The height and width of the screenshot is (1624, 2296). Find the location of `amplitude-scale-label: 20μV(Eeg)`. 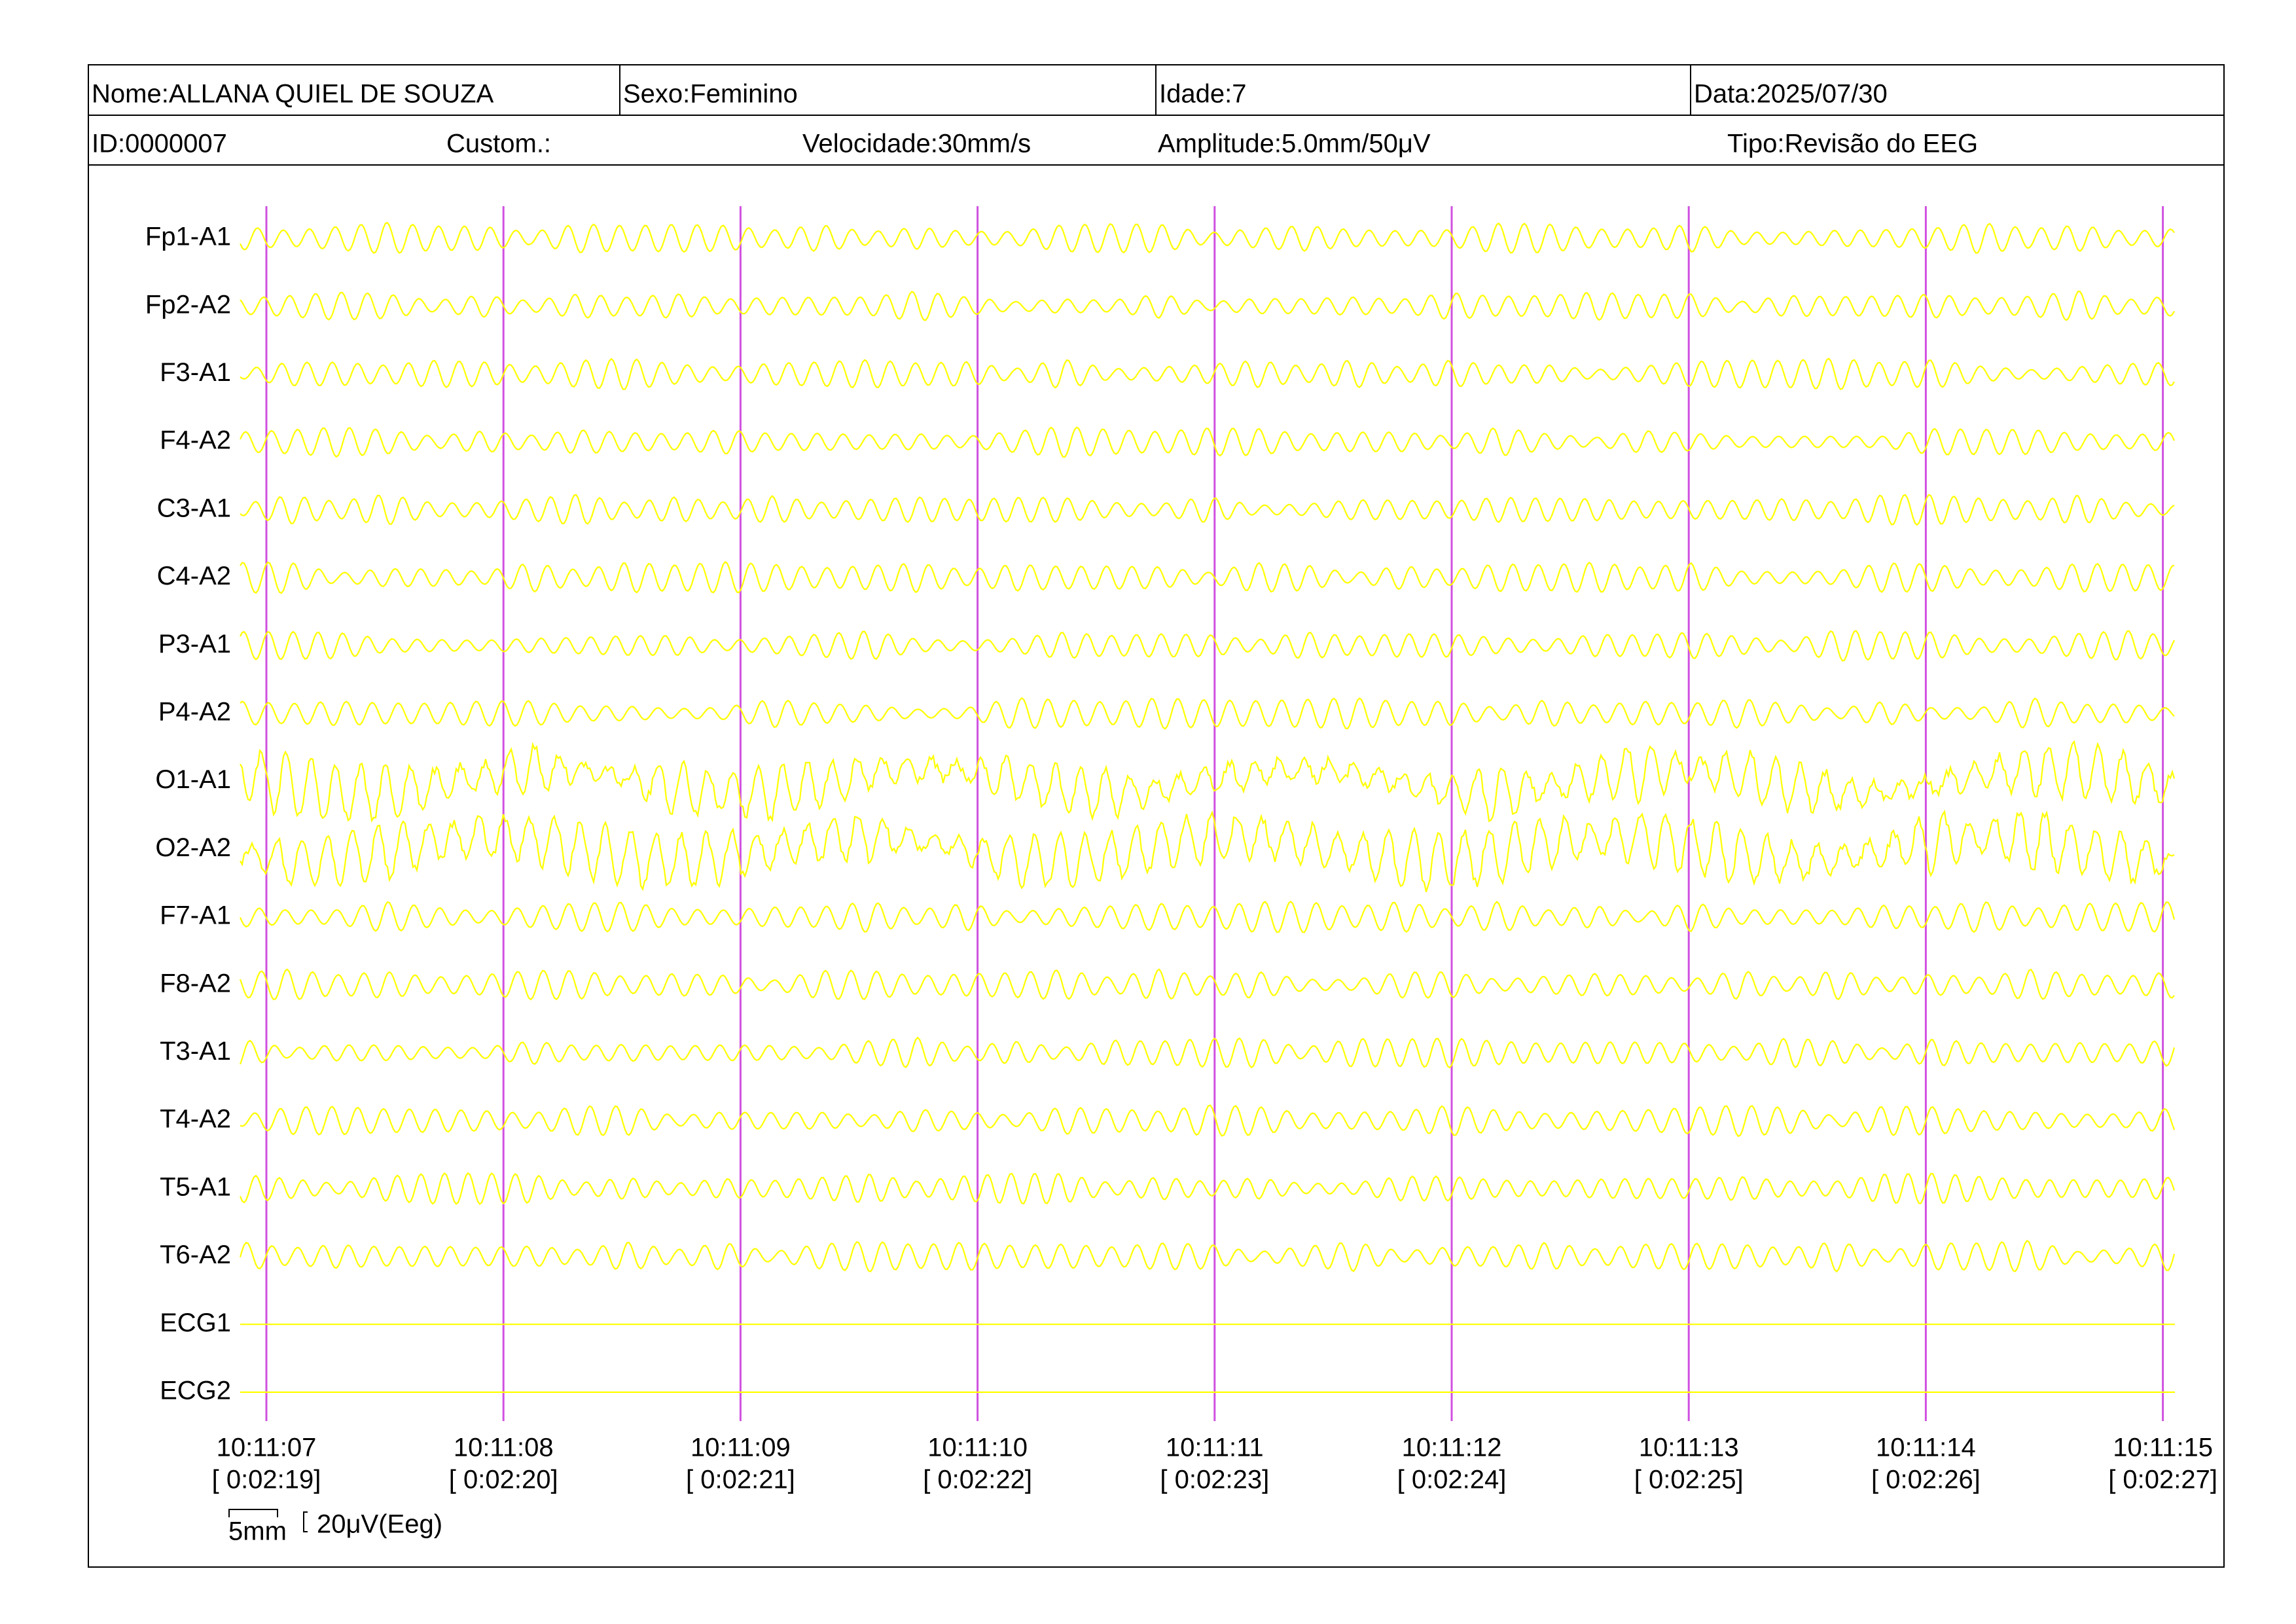

amplitude-scale-label: 20μV(Eeg) is located at coordinates (379, 1524).